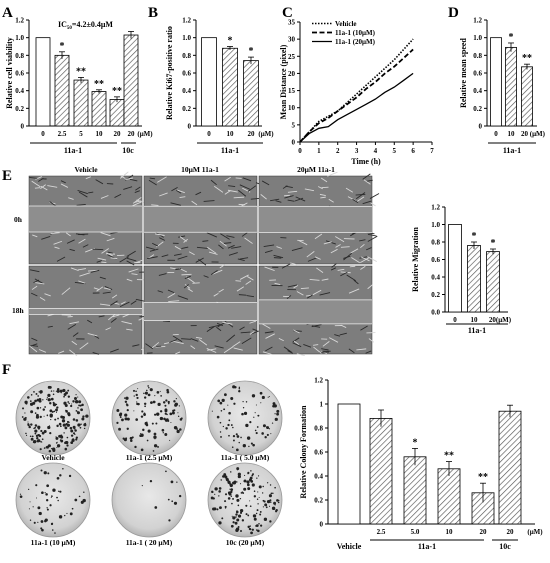 The height and width of the screenshot is (563, 550). I want to click on colony-dish-4: 11a-1 ( 20 μM), so click(149, 504).